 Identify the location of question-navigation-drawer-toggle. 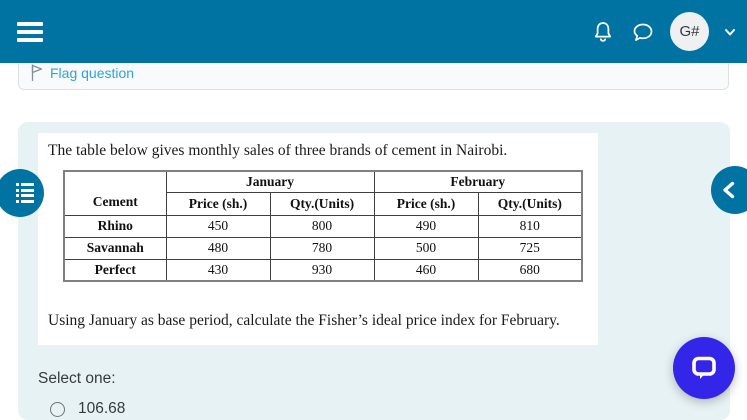
(22, 193).